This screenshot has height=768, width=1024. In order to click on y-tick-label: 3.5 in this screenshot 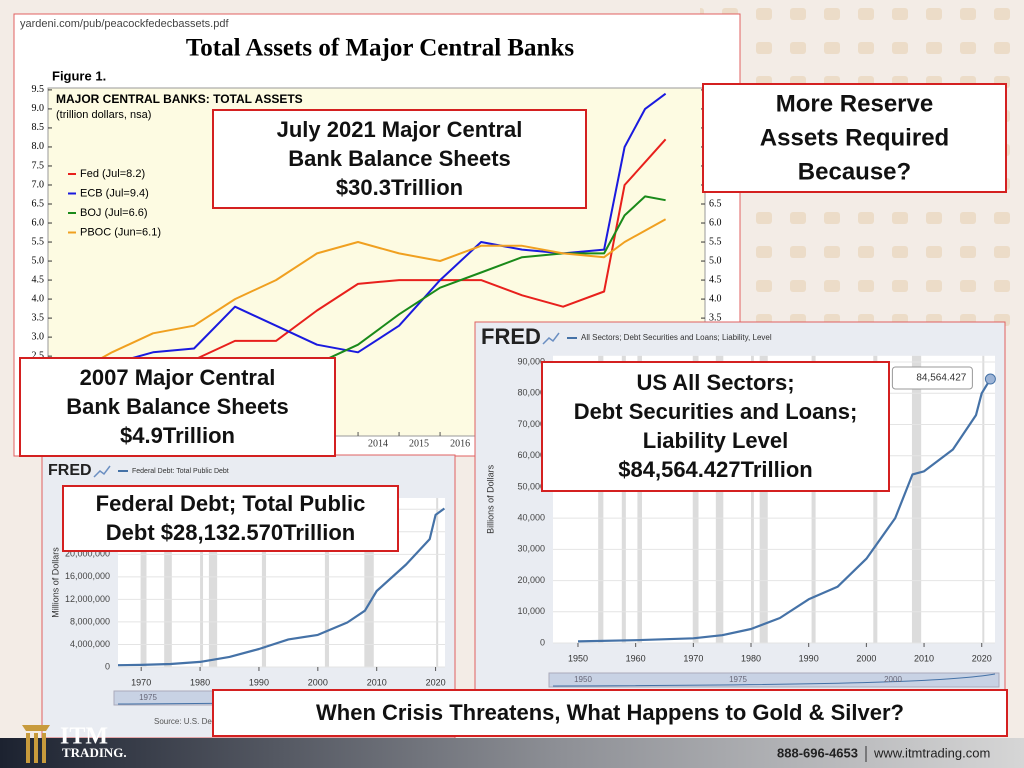, I will do `click(38, 317)`.